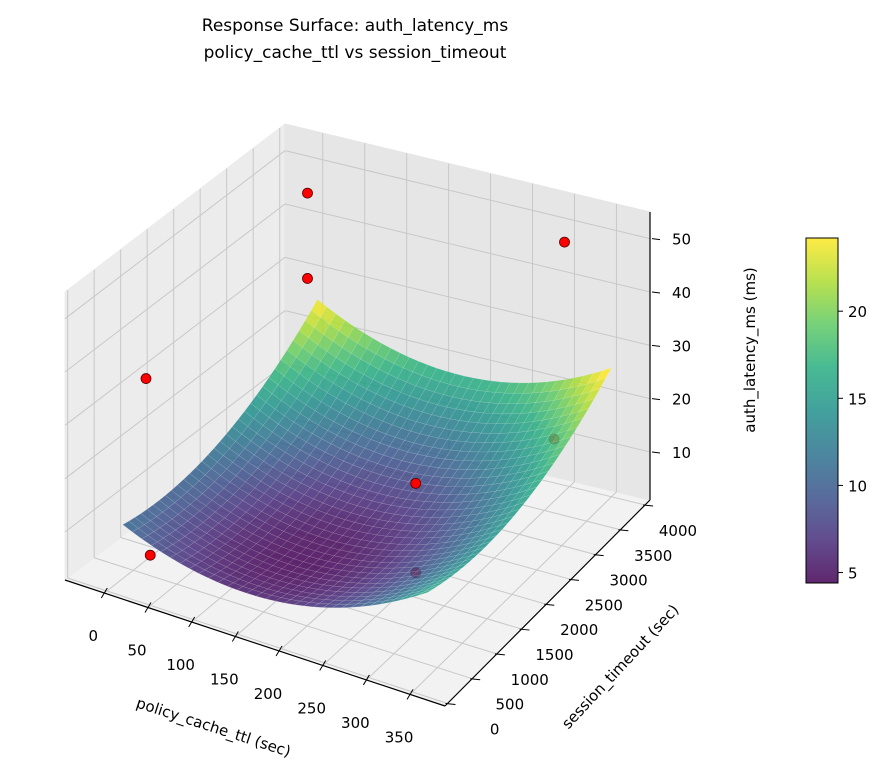  Describe the element at coordinates (510, 705) in the screenshot. I see `y-tick-label: 500` at that location.